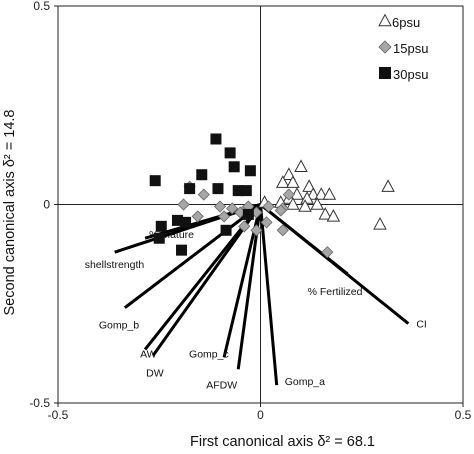 The width and height of the screenshot is (474, 454). I want to click on y-axis-title: Second canonical axis δ² = 14.8, so click(10, 213).